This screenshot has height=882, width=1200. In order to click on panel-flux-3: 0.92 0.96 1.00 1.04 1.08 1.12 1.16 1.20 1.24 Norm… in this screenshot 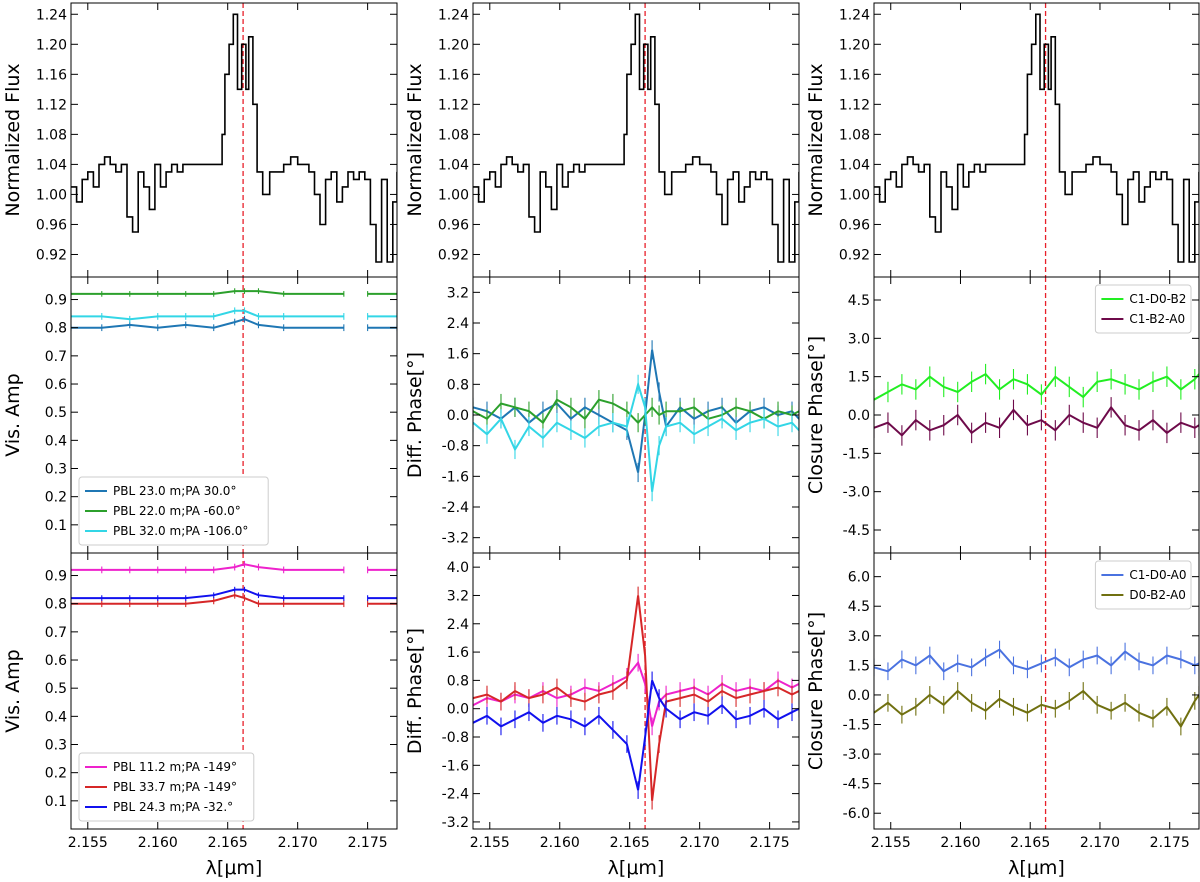, I will do `click(1002, 140)`.